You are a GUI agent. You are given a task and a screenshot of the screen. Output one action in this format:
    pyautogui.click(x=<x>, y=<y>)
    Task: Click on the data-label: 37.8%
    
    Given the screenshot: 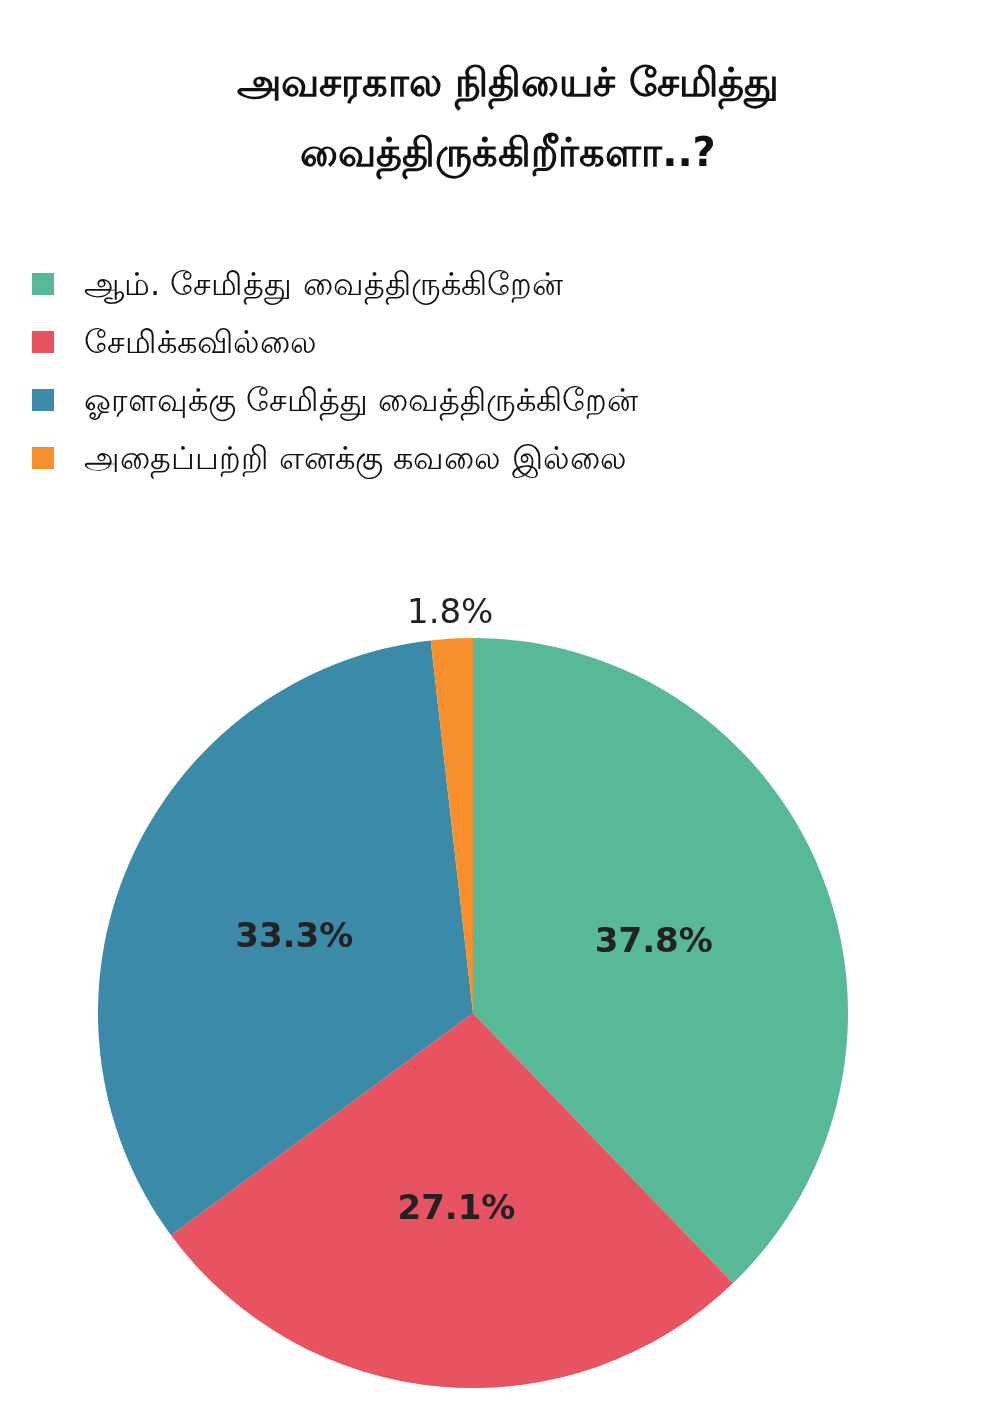 What is the action you would take?
    pyautogui.click(x=653, y=940)
    